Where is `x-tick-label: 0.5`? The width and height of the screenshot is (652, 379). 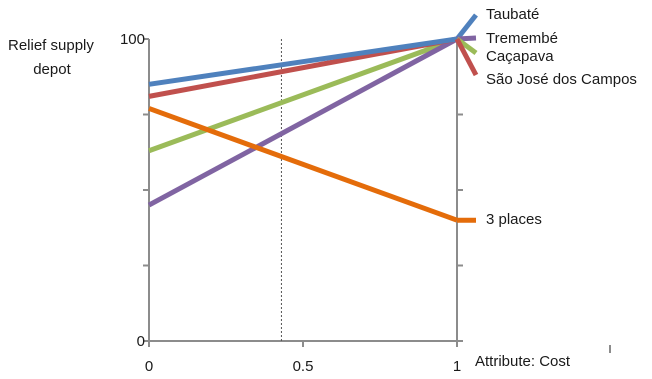
x-tick-label: 0.5 is located at coordinates (303, 366).